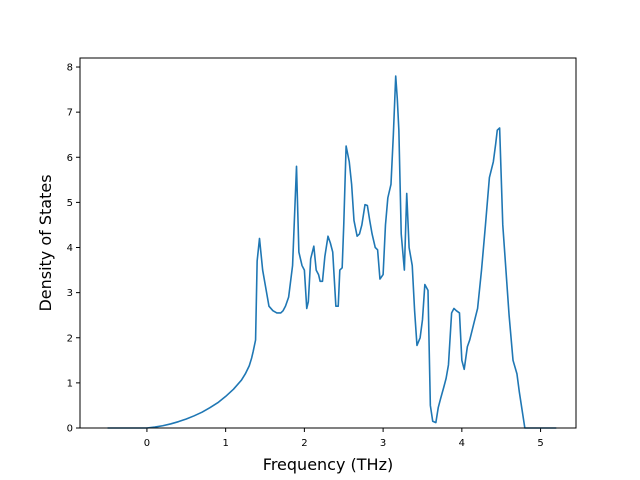 The width and height of the screenshot is (640, 480). Describe the element at coordinates (73, 249) in the screenshot. I see `y-ticks: 0 1 2 3 4 5 6 7 8` at that location.